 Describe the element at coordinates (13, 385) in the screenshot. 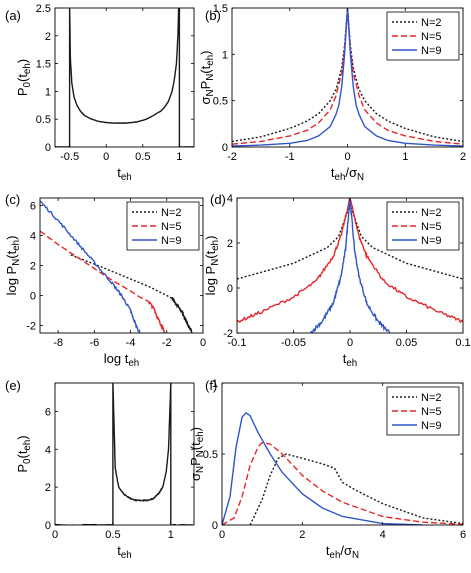

I see `panel-label: (e)` at that location.